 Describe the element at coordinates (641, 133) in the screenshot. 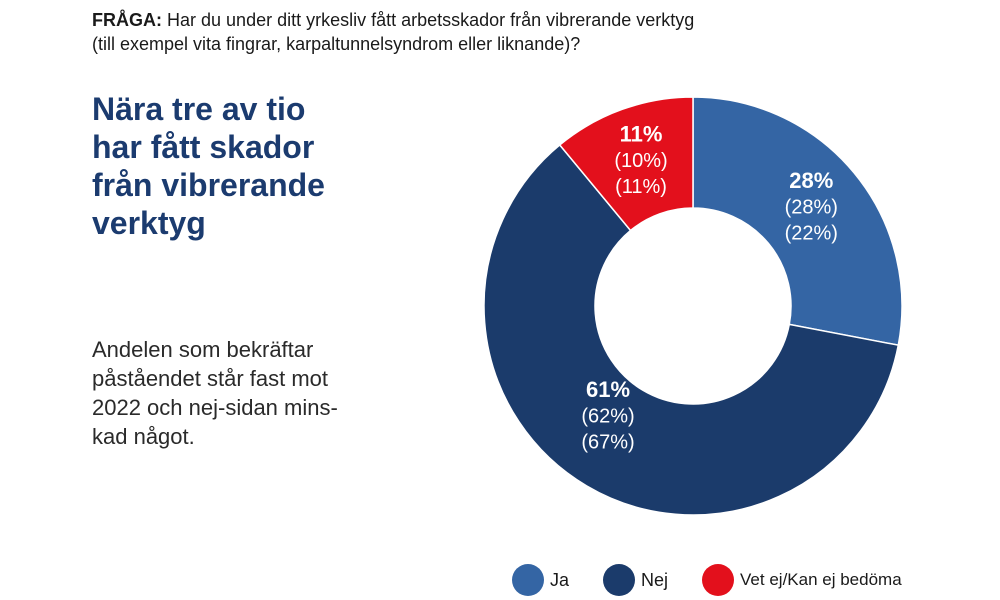

I see `donut-label-value-vet-ej-kan-ej-bed-ma: 11%` at that location.